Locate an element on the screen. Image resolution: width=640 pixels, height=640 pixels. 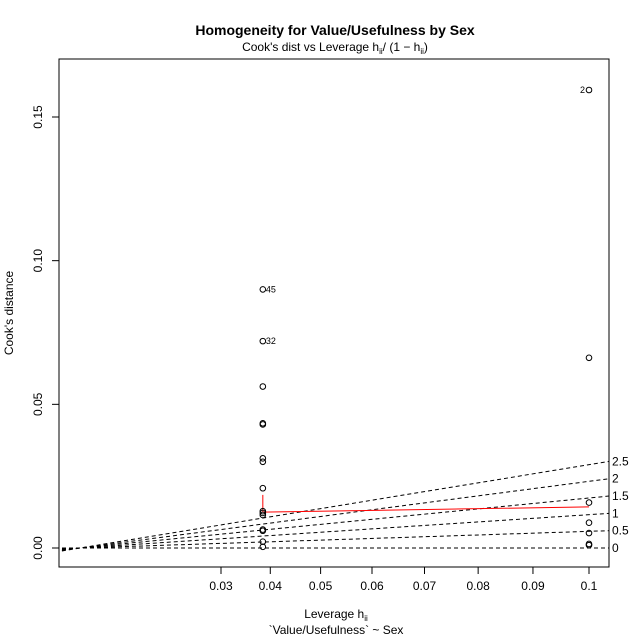
x-tick-label: 0.05 is located at coordinates (321, 586).